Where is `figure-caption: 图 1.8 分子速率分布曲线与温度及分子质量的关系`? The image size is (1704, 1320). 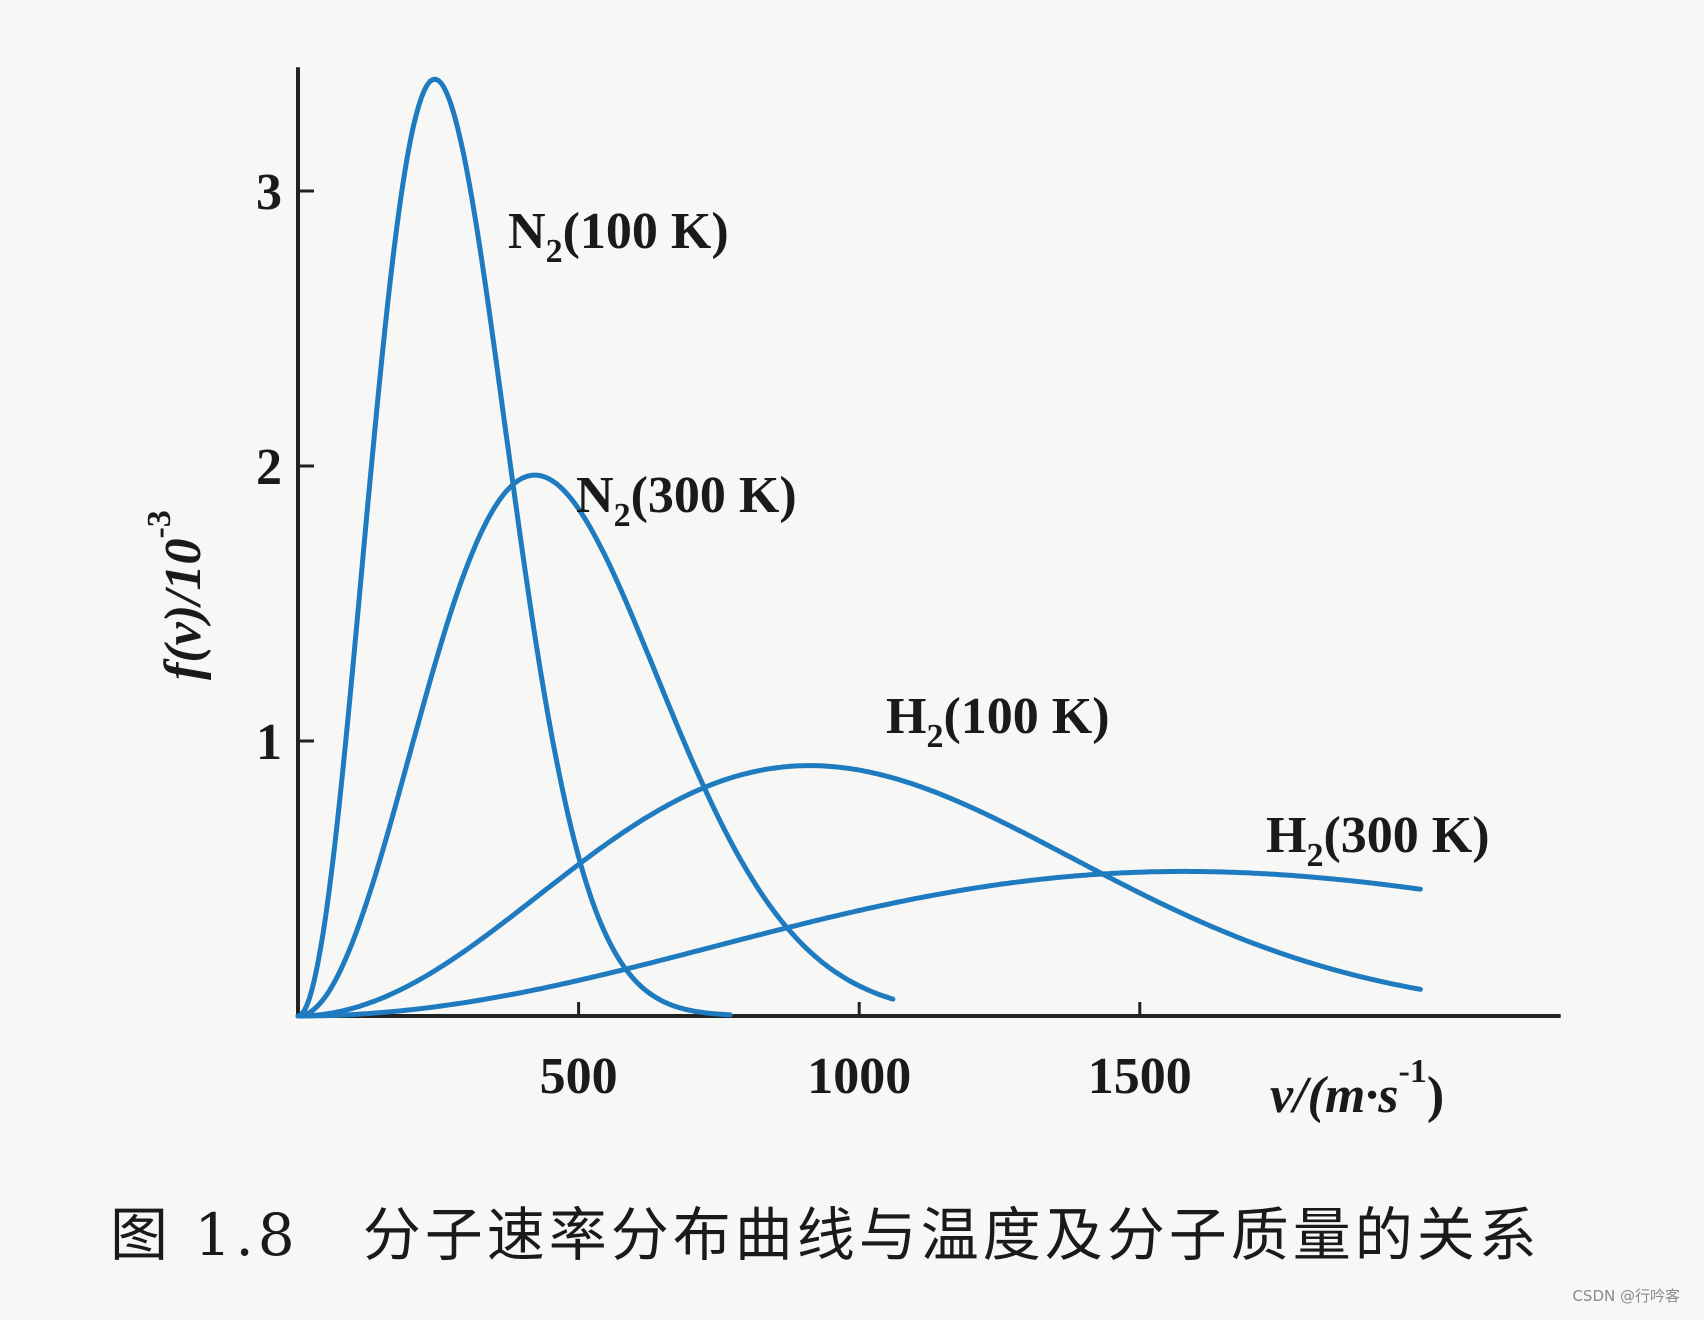
figure-caption: 图 1.8 分子速率分布曲线与温度及分子质量的关系 is located at coordinates (850, 1228).